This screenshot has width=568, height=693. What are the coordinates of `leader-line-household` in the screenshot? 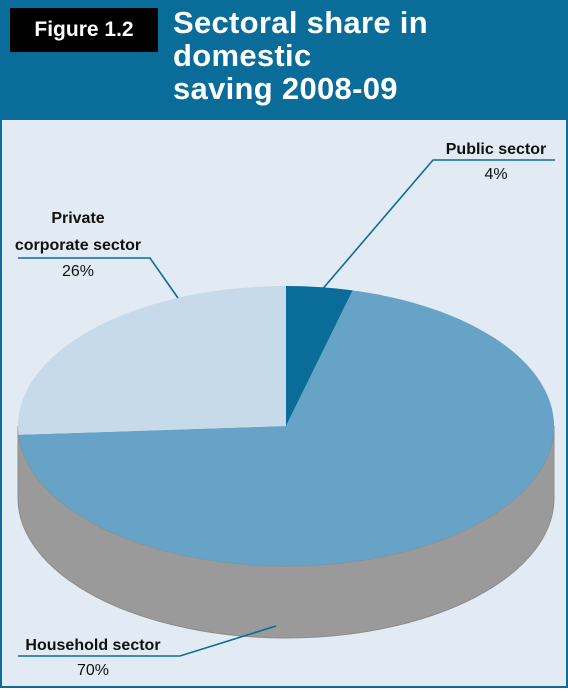 It's located at (147, 641).